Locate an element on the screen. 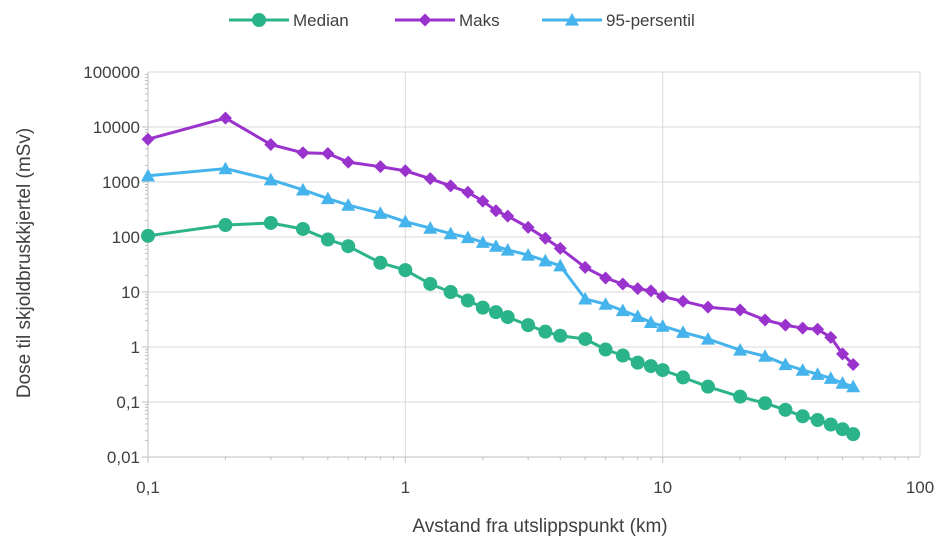  y-tick-label: 10 is located at coordinates (130, 292).